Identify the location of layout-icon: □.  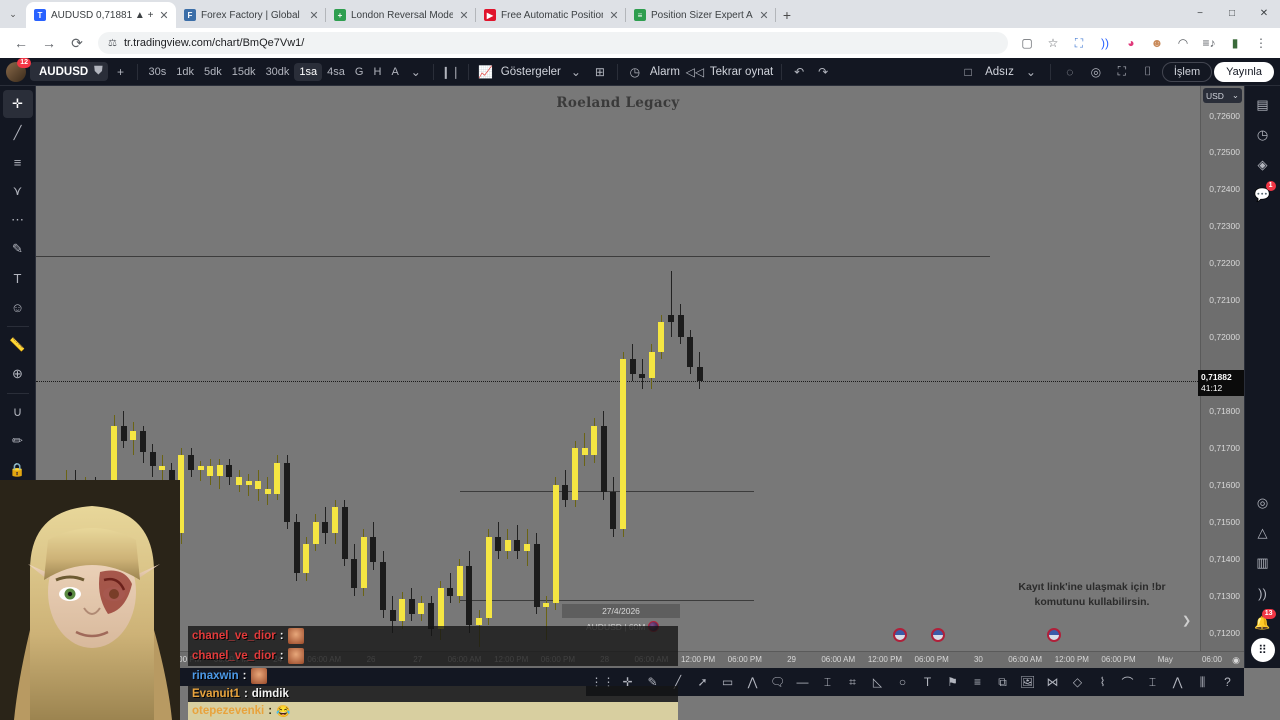
(968, 71).